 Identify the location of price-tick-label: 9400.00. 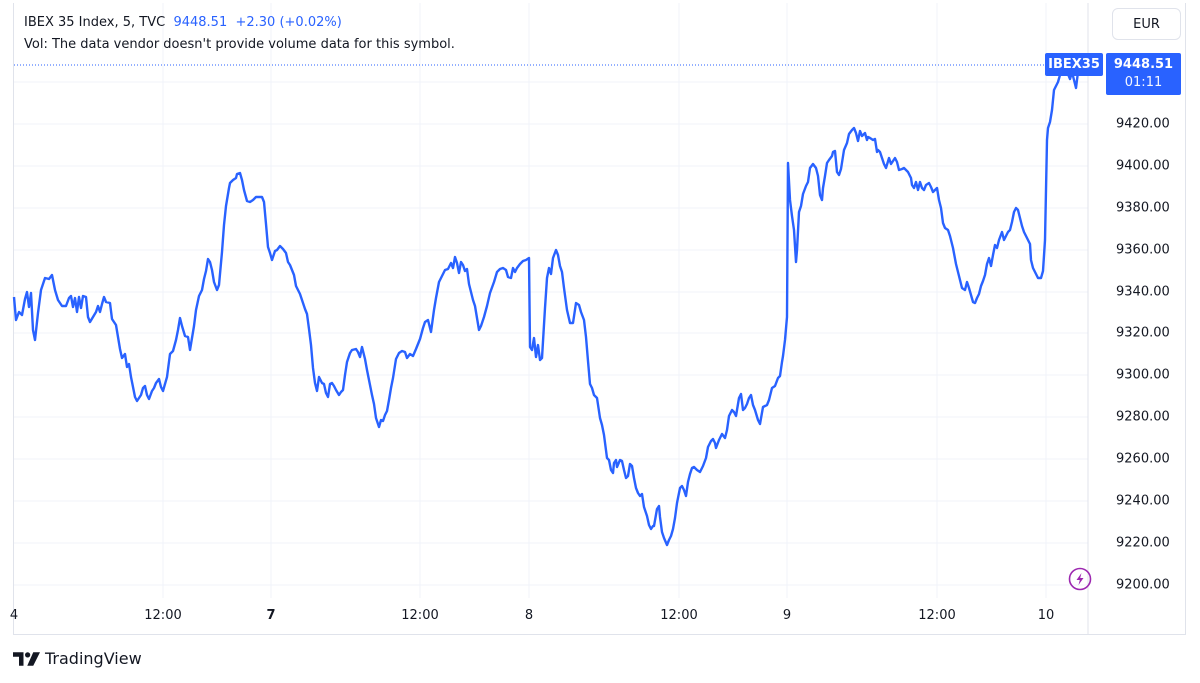
(1143, 166).